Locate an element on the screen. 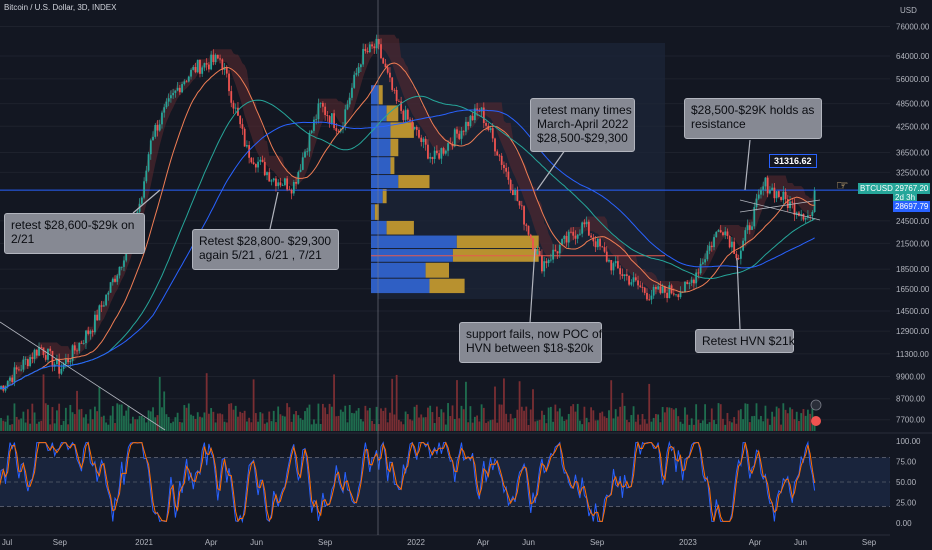 The width and height of the screenshot is (932, 550). annotation-line: Retest $28,800- $29,300 is located at coordinates (265, 241).